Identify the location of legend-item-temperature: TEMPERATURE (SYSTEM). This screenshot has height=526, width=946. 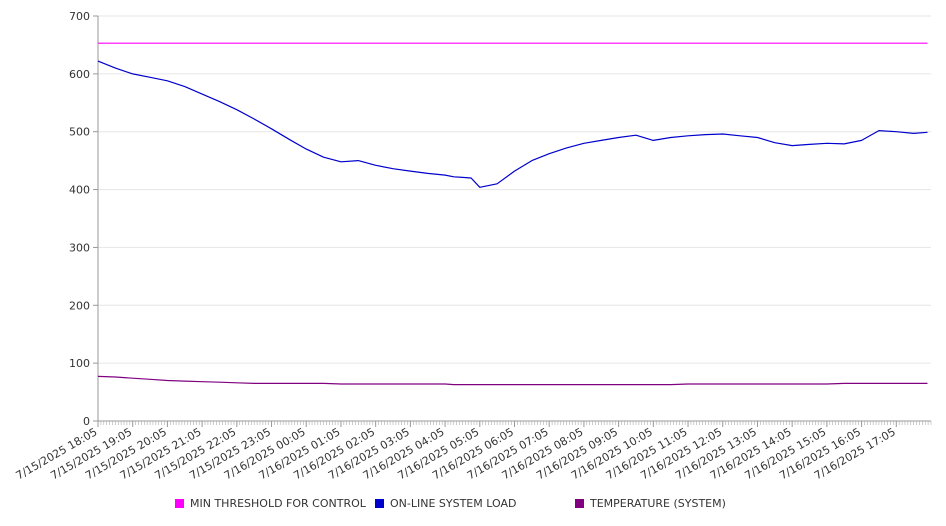
(650, 503).